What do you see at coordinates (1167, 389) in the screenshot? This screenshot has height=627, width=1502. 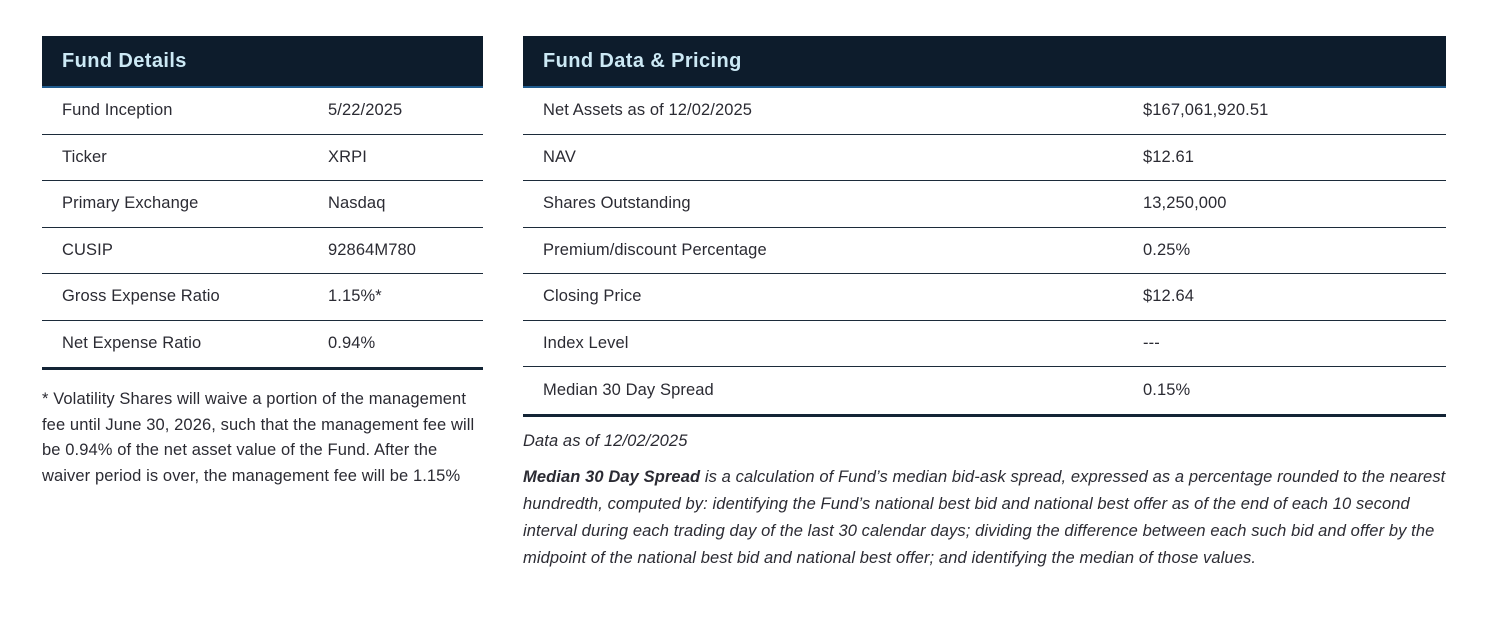 I see `row-value: 0.15%` at bounding box center [1167, 389].